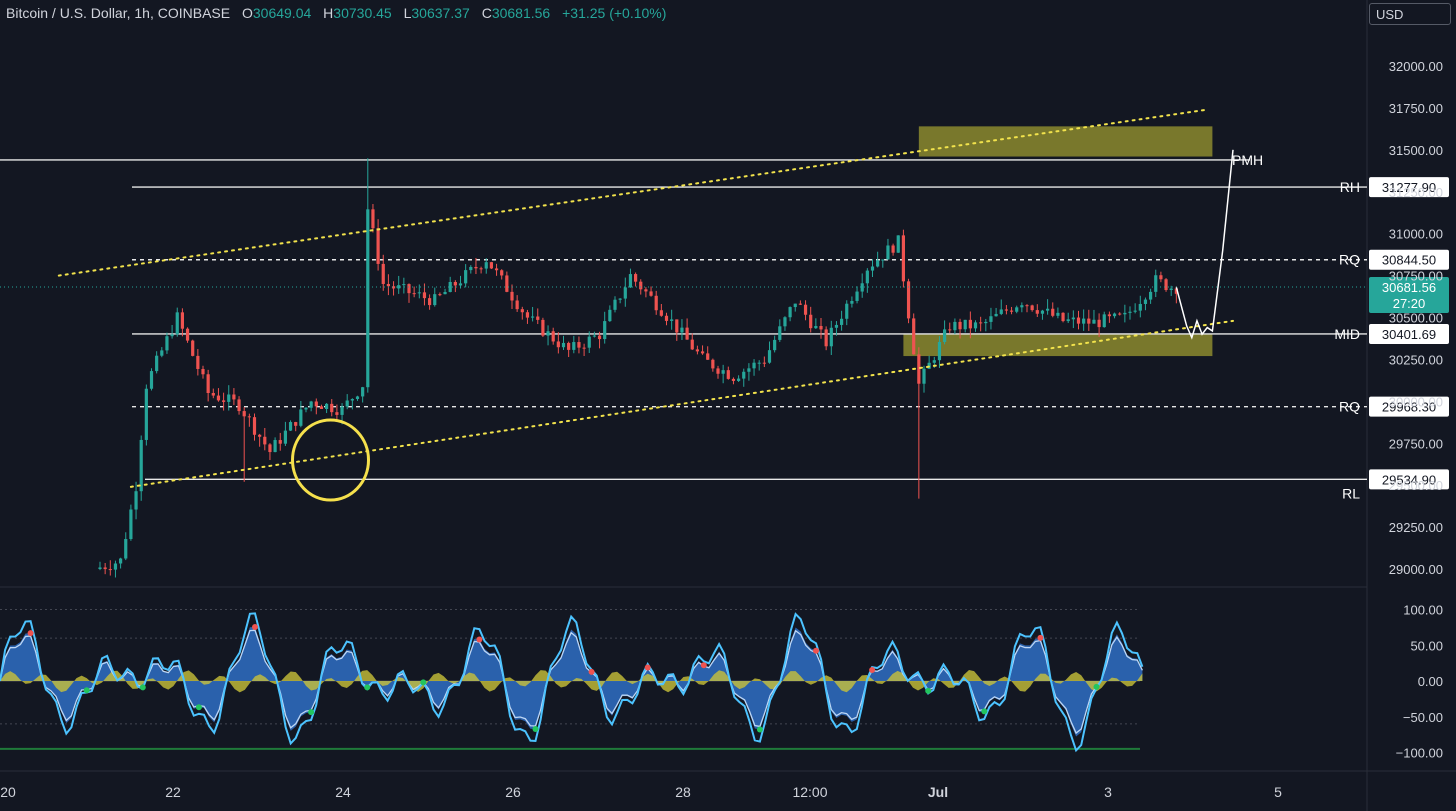 The height and width of the screenshot is (811, 1456). What do you see at coordinates (1419, 753) in the screenshot?
I see `osc-tick-4: −100.00` at bounding box center [1419, 753].